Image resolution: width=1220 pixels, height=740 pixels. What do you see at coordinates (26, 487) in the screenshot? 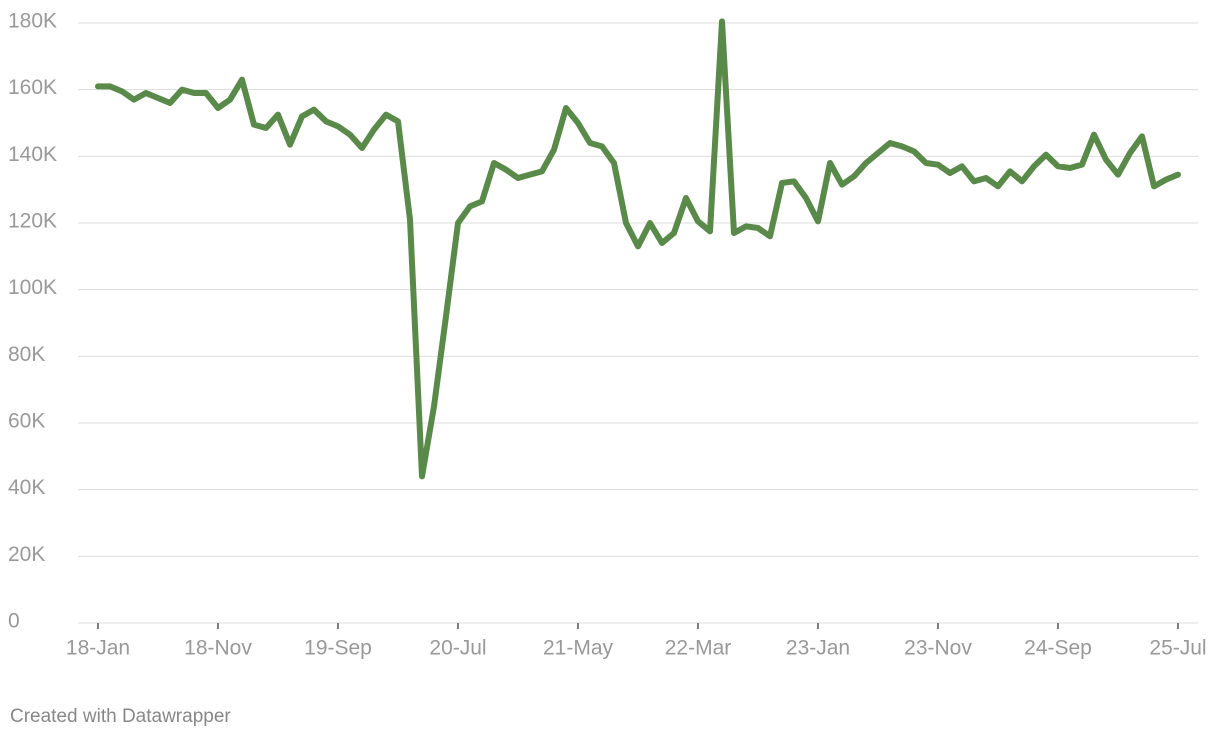
I see `y-tick-label: 40K` at bounding box center [26, 487].